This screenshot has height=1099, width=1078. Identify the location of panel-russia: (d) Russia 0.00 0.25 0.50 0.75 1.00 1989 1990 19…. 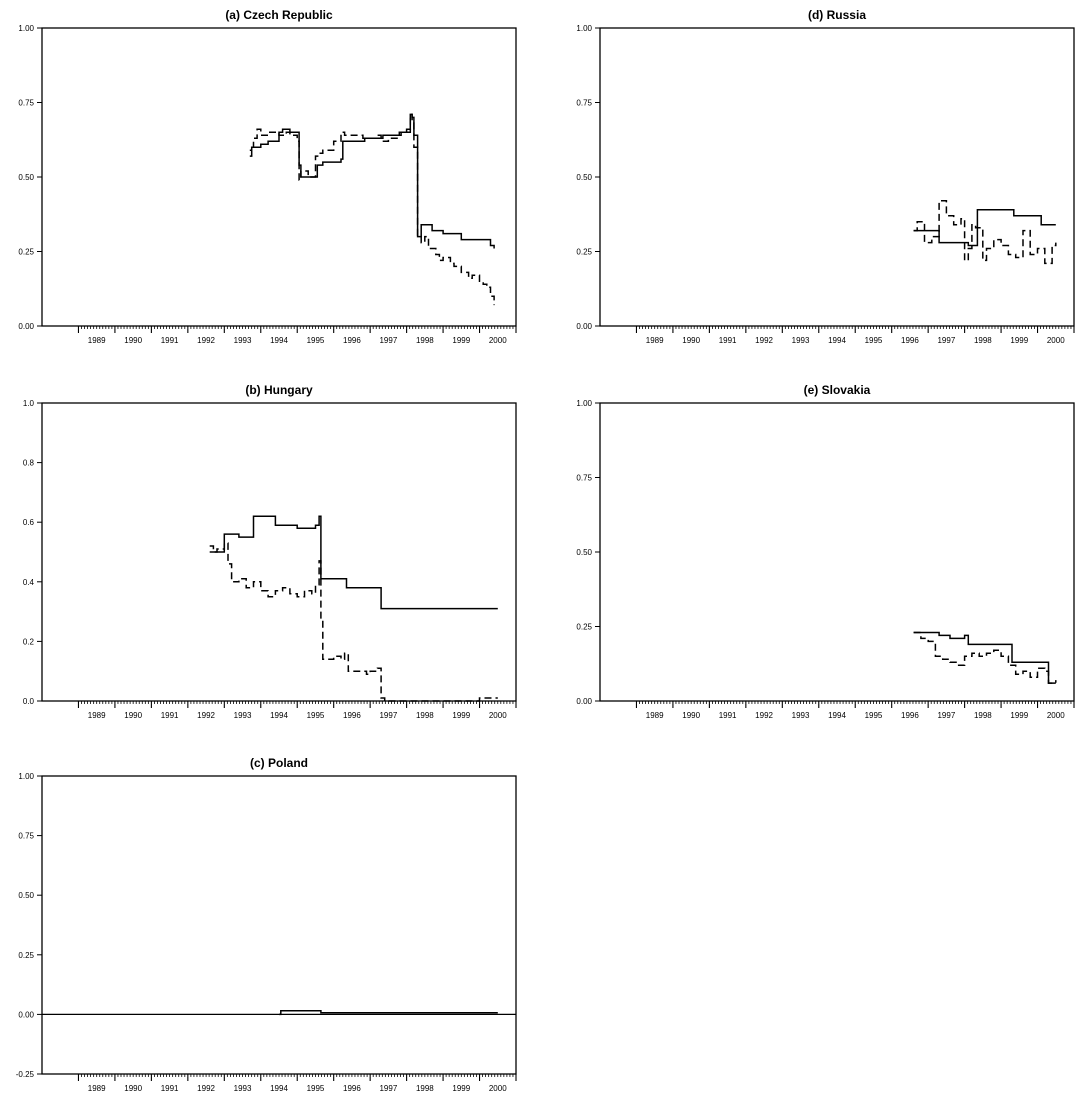
(825, 176).